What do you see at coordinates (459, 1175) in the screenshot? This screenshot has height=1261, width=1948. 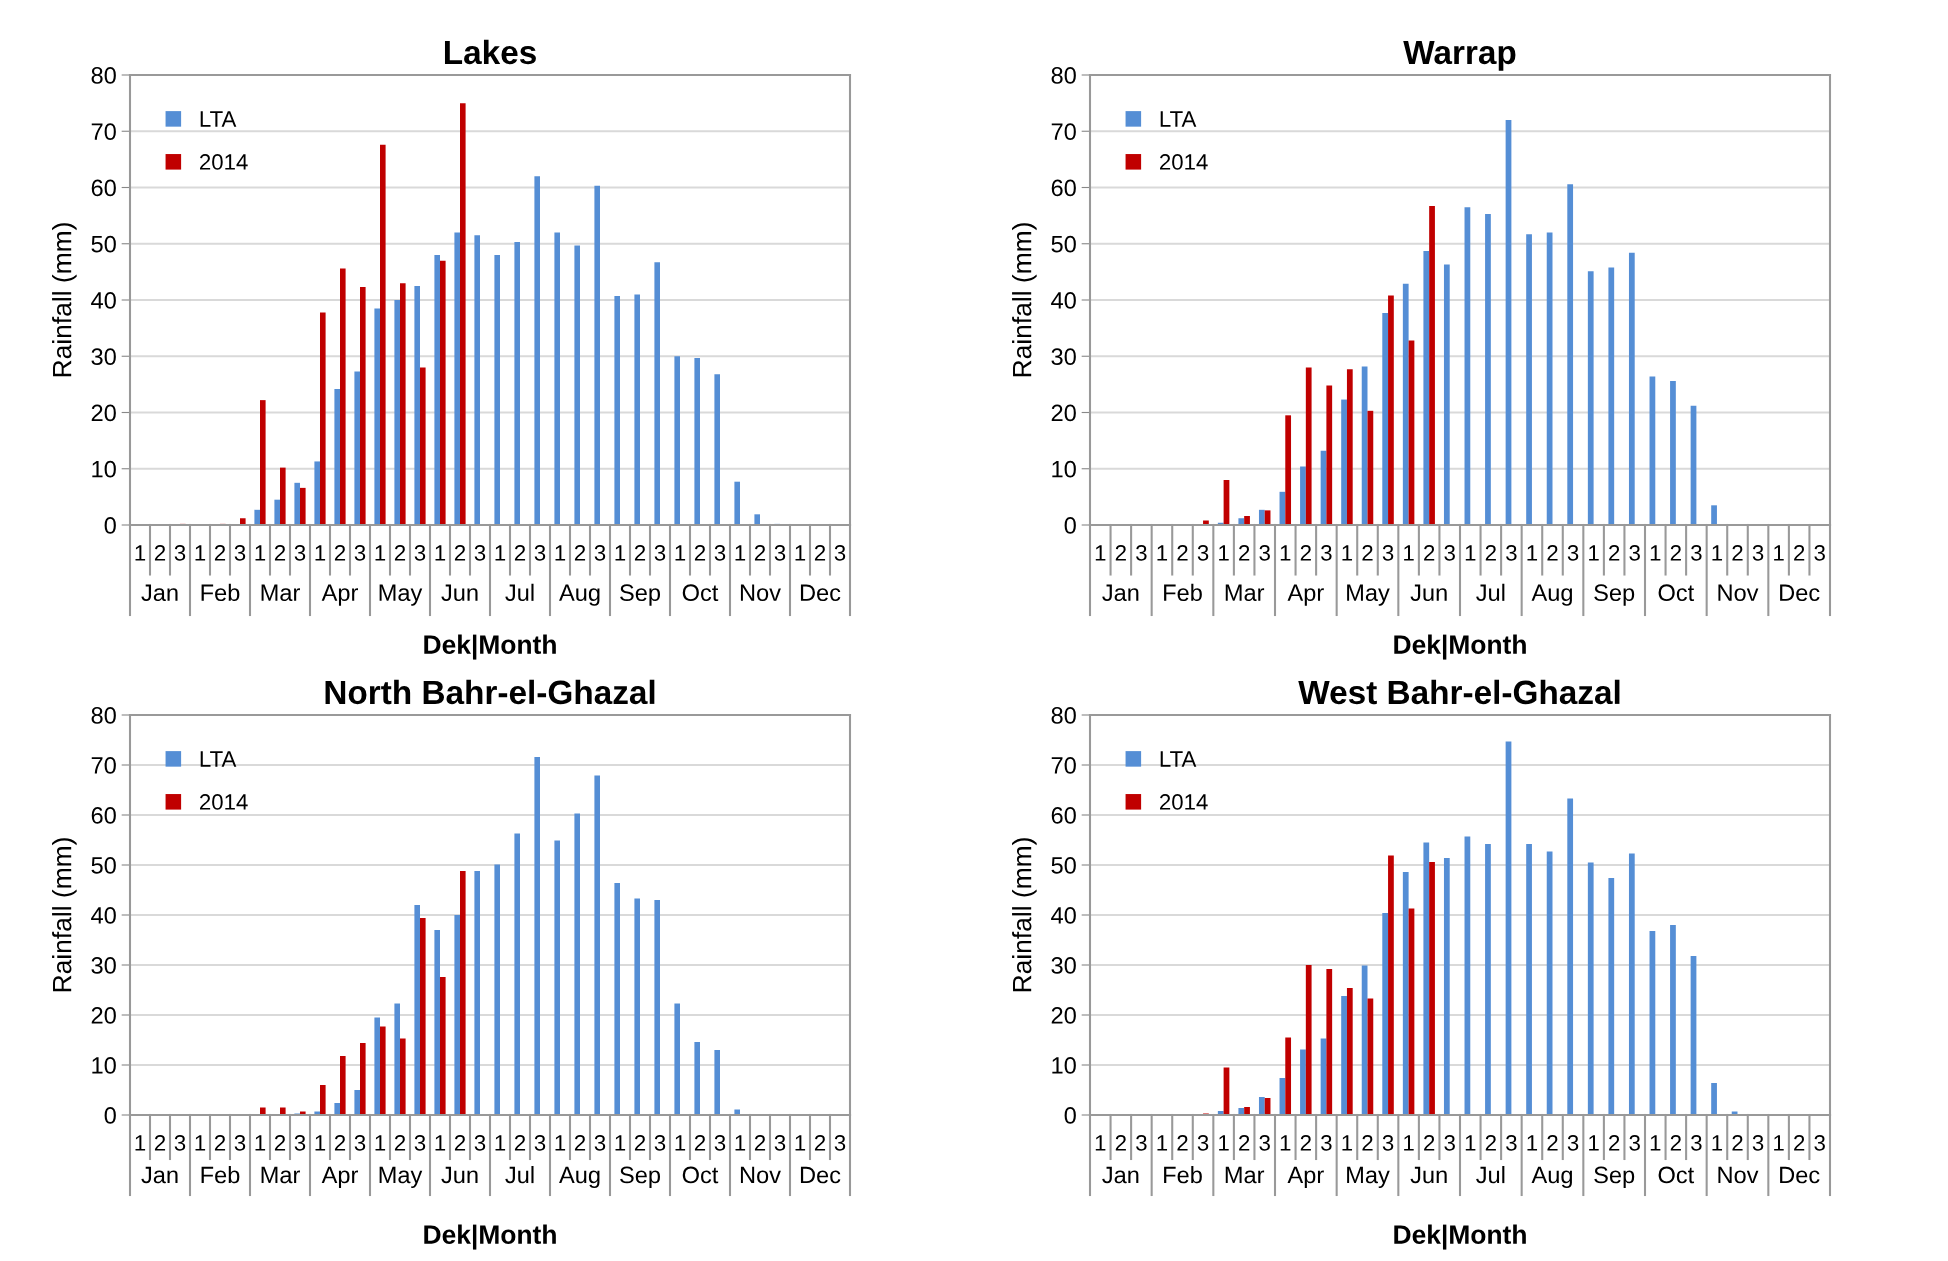 I see `text: Jun` at bounding box center [459, 1175].